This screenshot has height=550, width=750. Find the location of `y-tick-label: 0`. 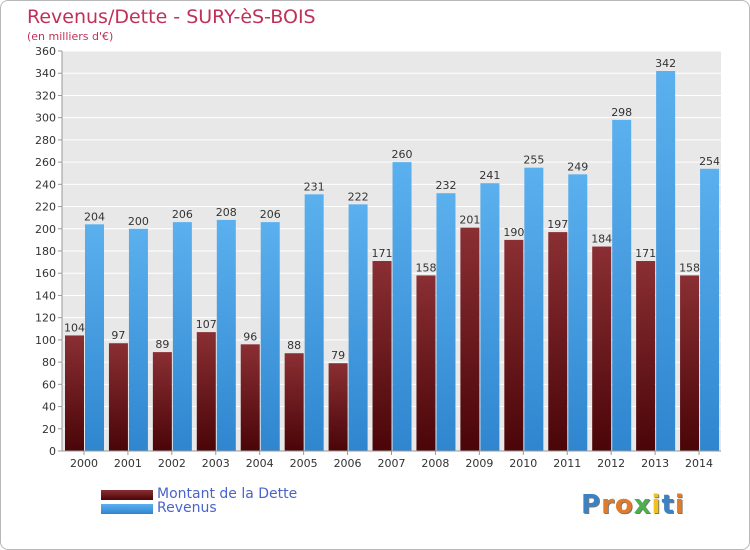

y-tick-label: 0 is located at coordinates (52, 451).